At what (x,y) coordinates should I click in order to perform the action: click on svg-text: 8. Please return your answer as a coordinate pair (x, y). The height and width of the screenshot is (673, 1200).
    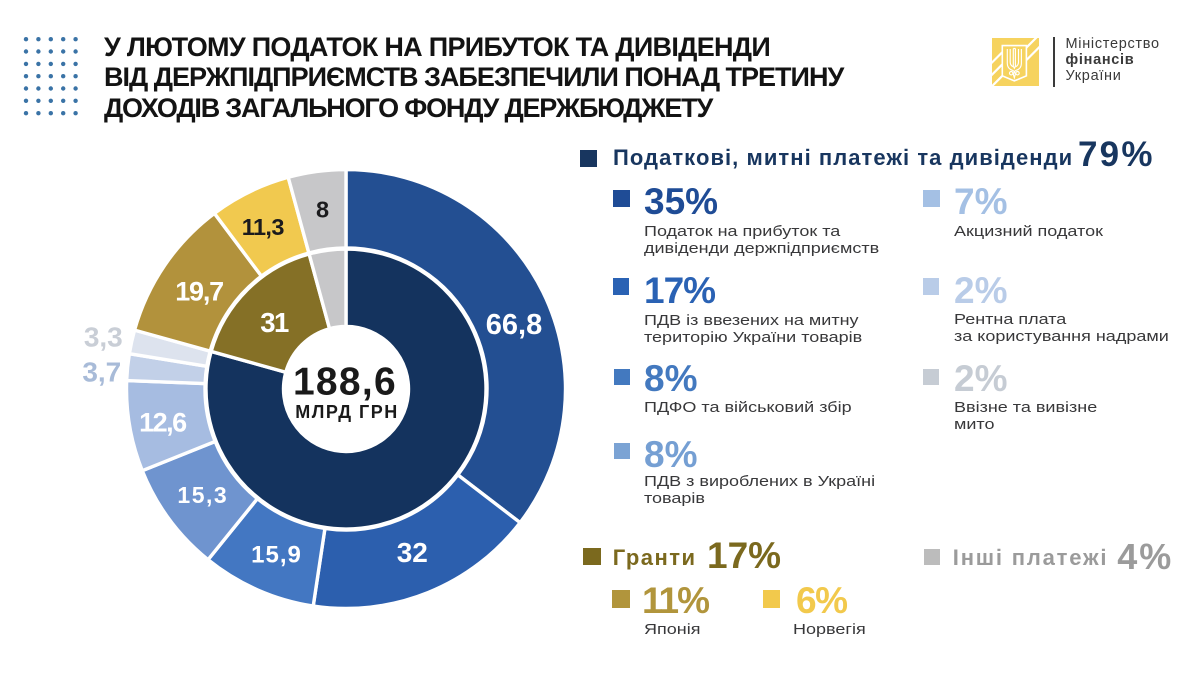
    Looking at the image, I should click on (322, 210).